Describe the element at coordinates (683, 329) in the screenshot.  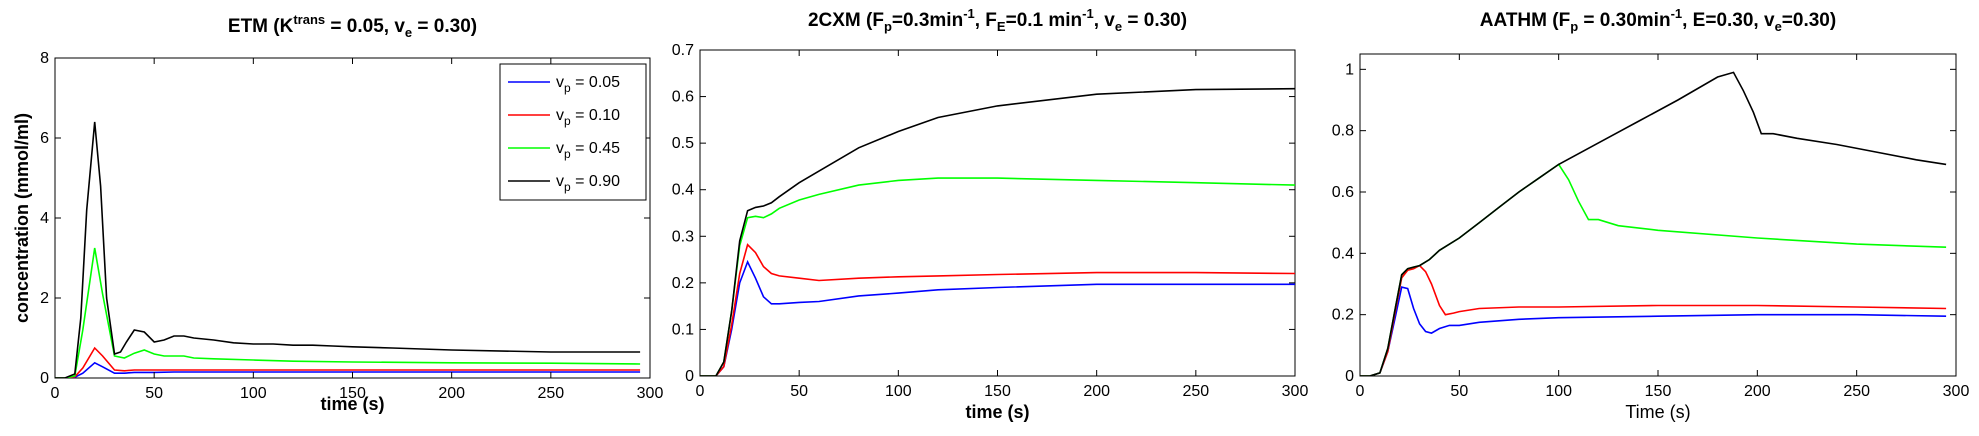
I see `y-tick-label: 0.1` at that location.